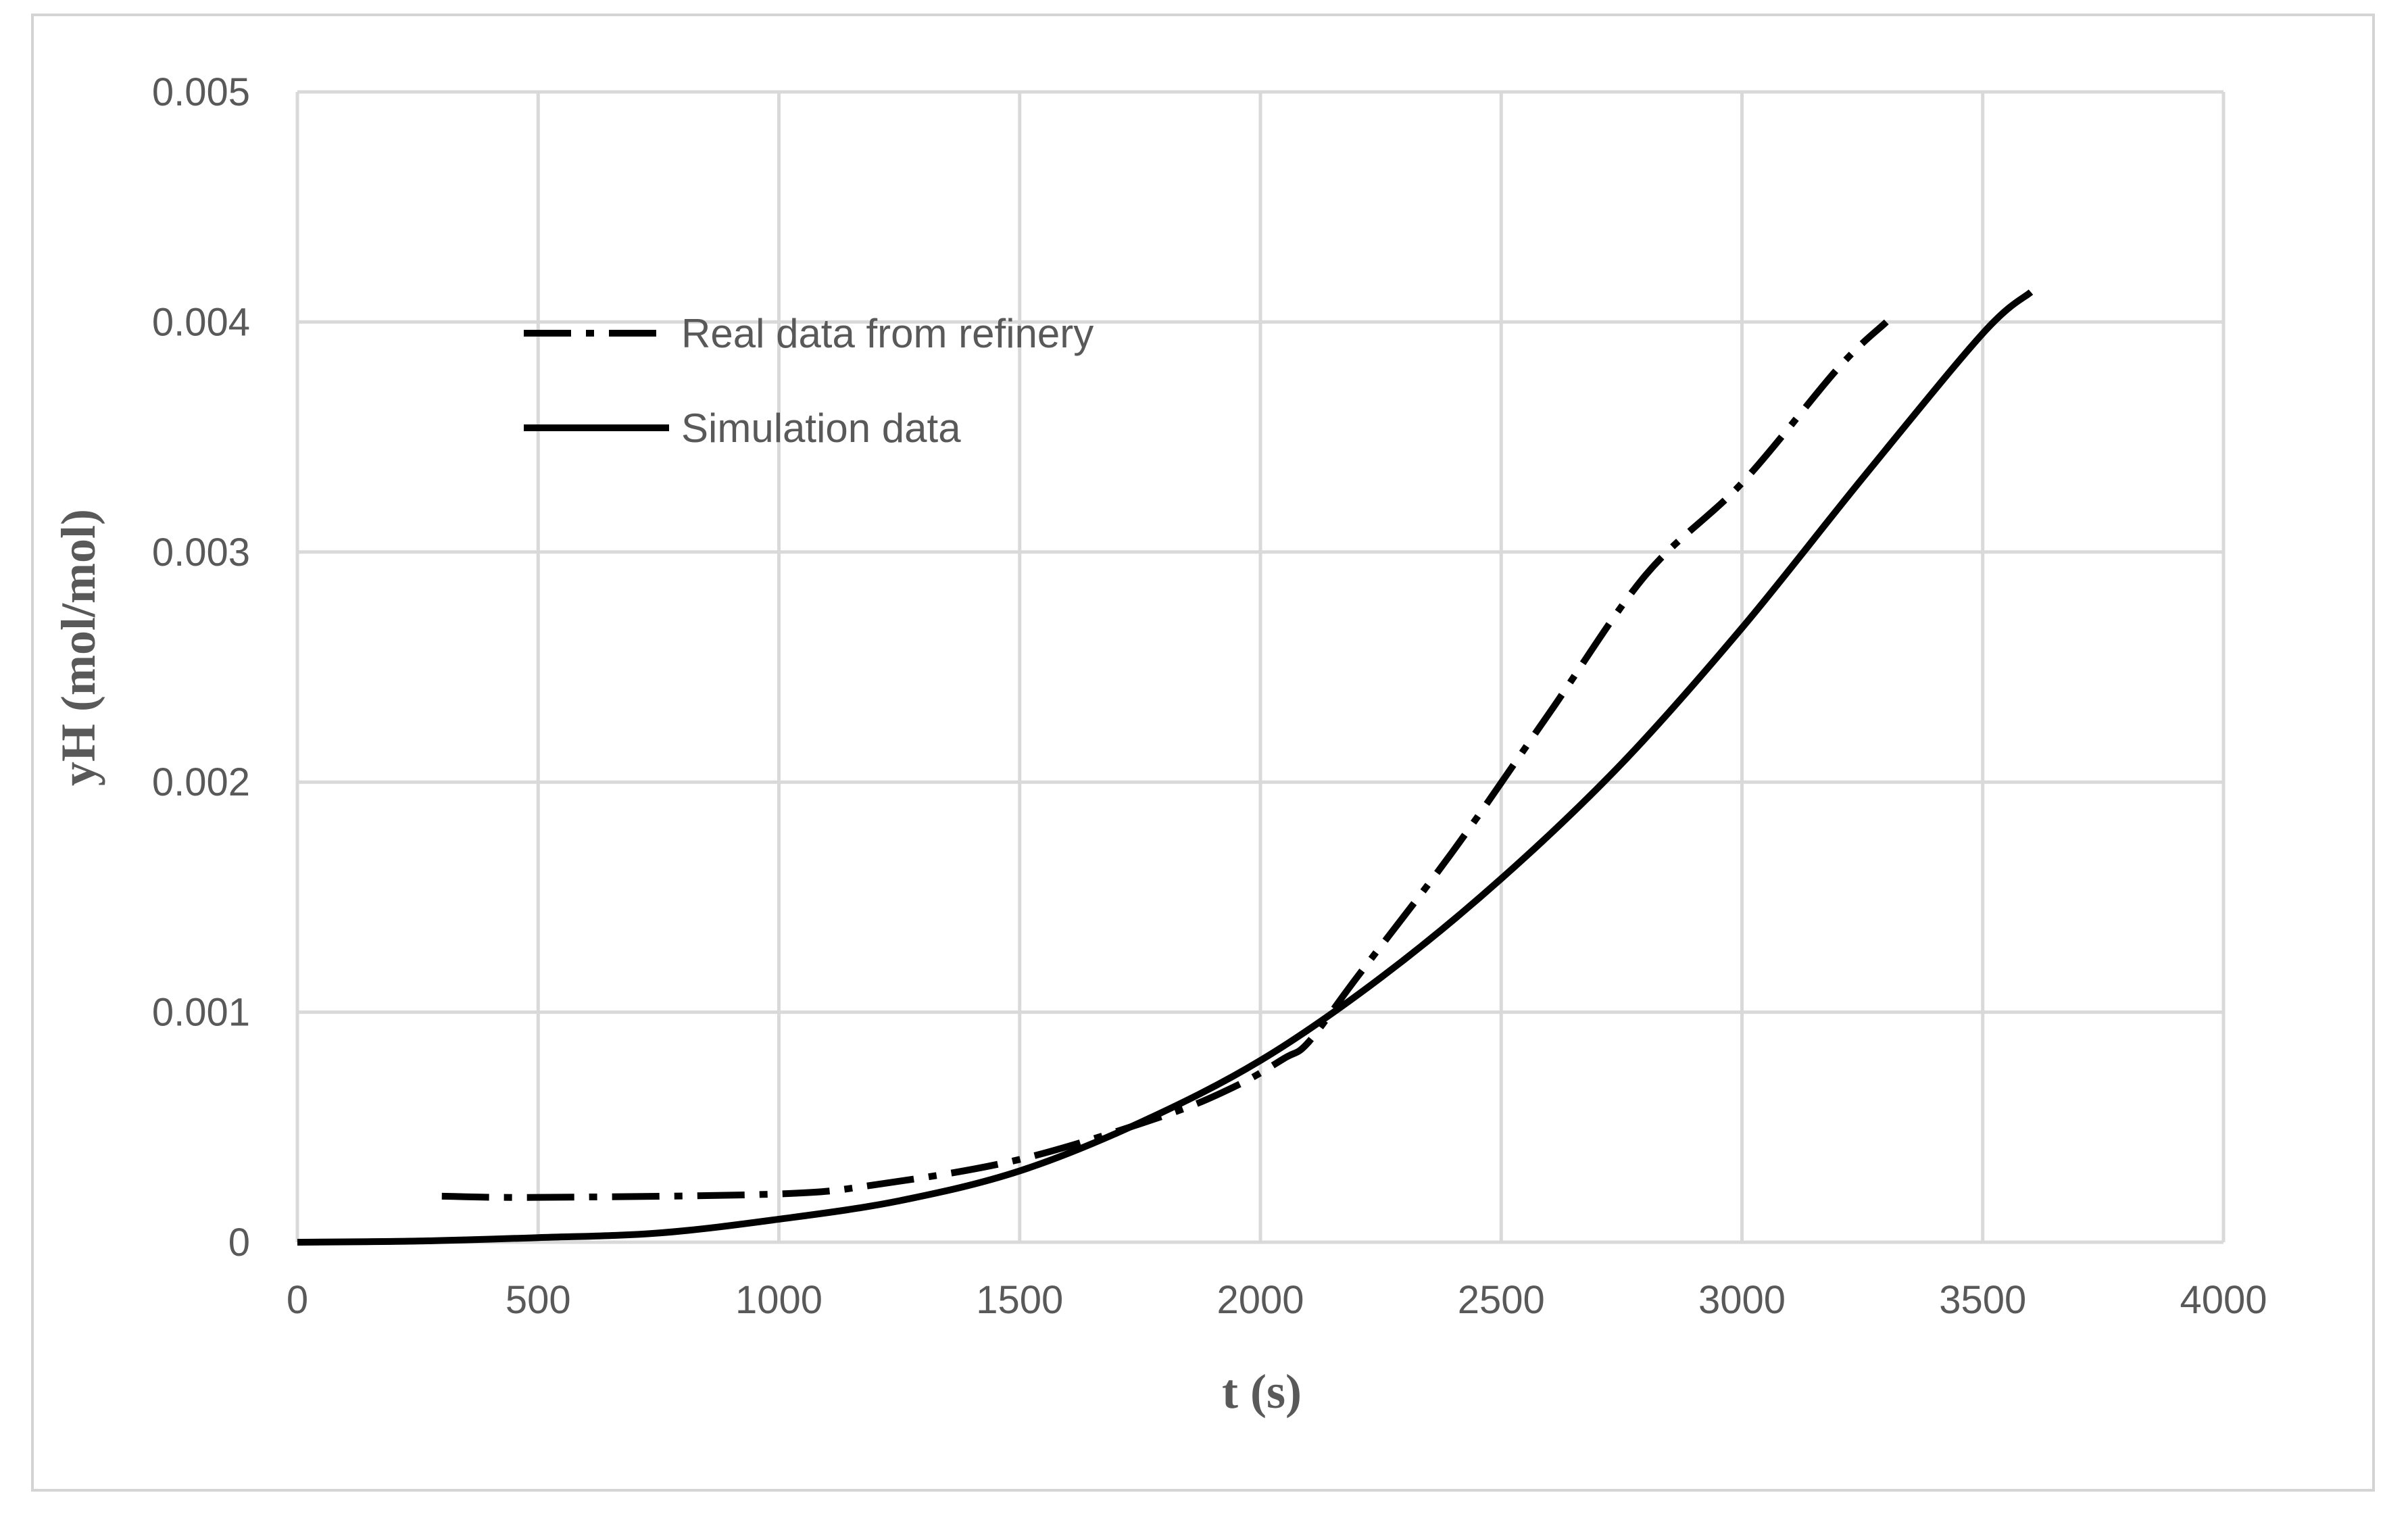 This screenshot has height=1520, width=2408. What do you see at coordinates (201, 1013) in the screenshot?
I see `y-tick-label: 0.001` at bounding box center [201, 1013].